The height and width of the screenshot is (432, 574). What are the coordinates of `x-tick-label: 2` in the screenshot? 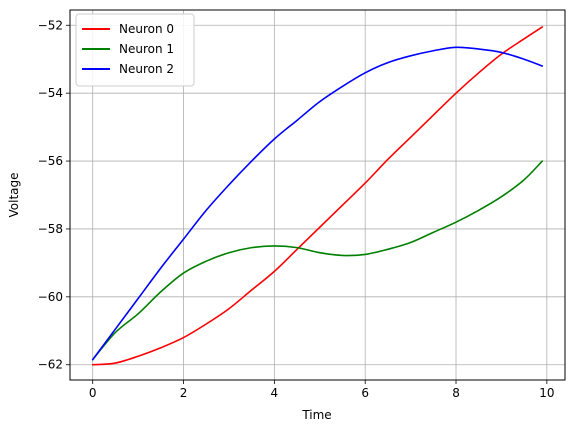 It's located at (184, 393).